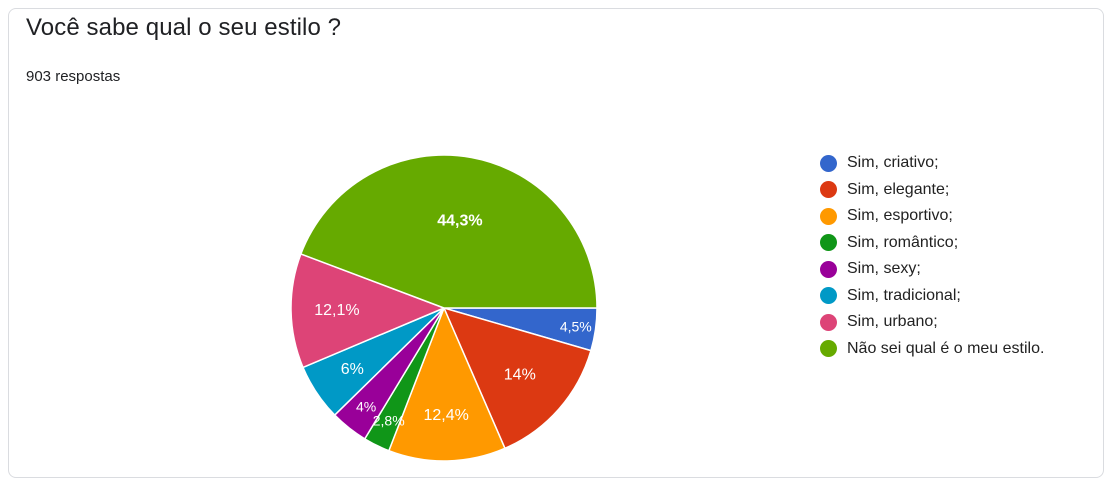 The image size is (1105, 478). I want to click on pie-slice-nao-sei, so click(448, 231).